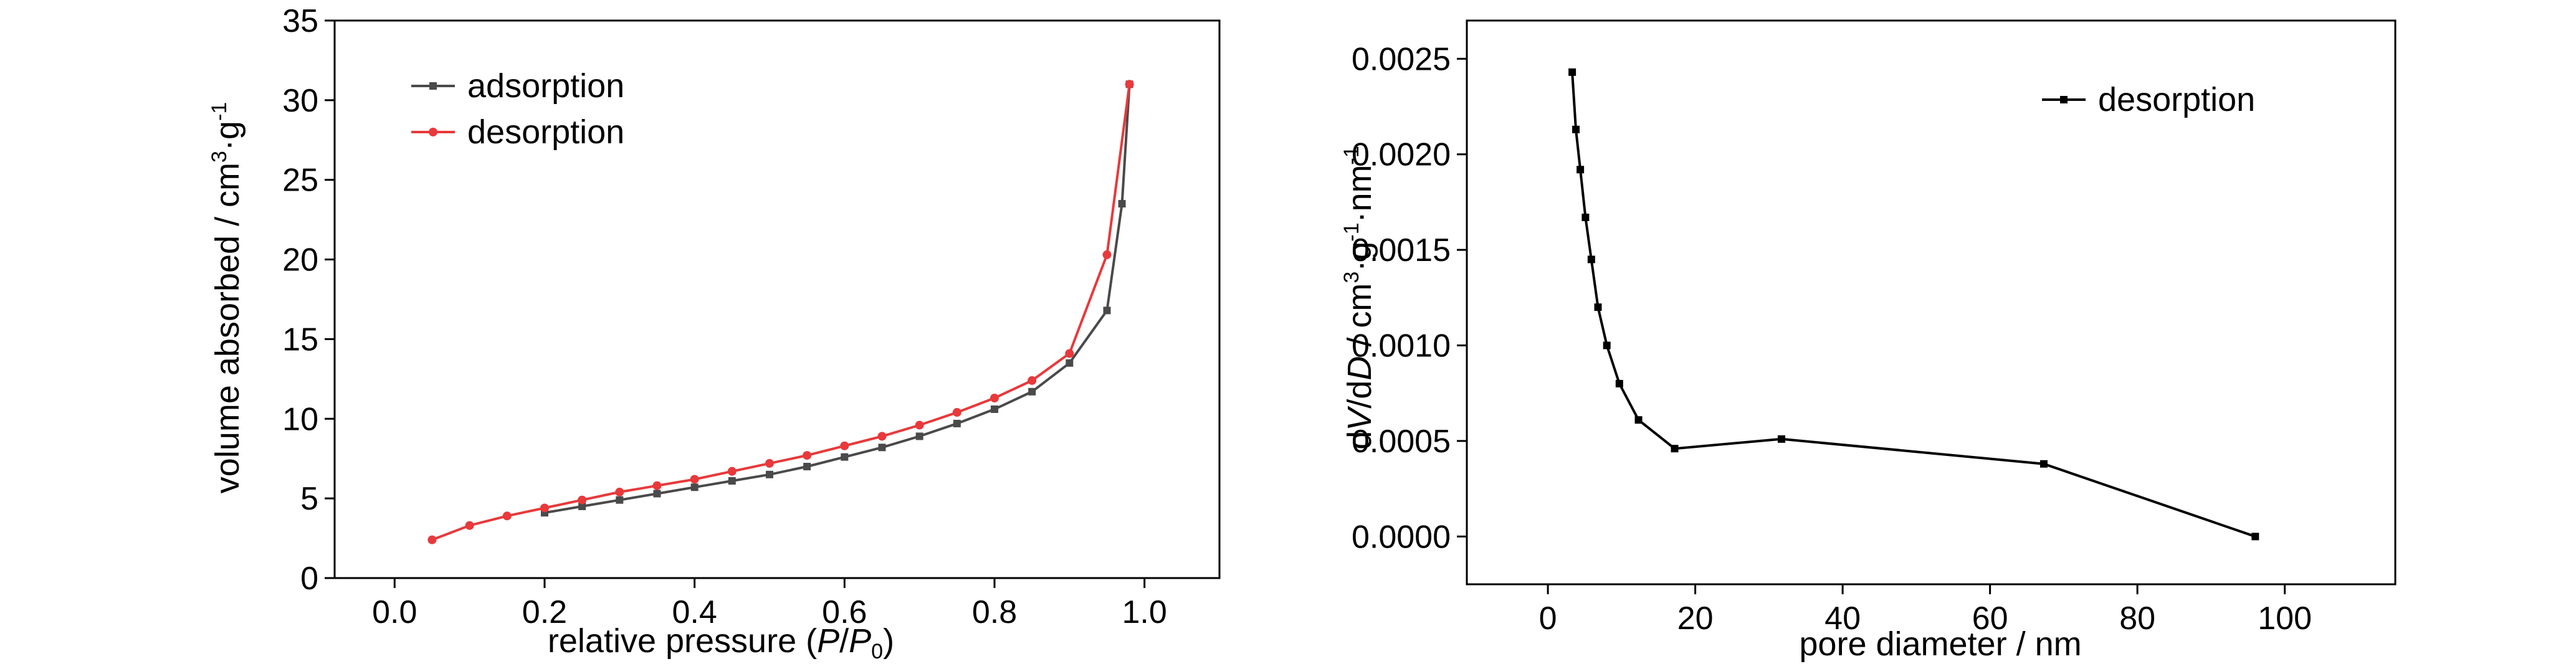 The height and width of the screenshot is (669, 2576). I want to click on series-line-adsorption, so click(837, 299).